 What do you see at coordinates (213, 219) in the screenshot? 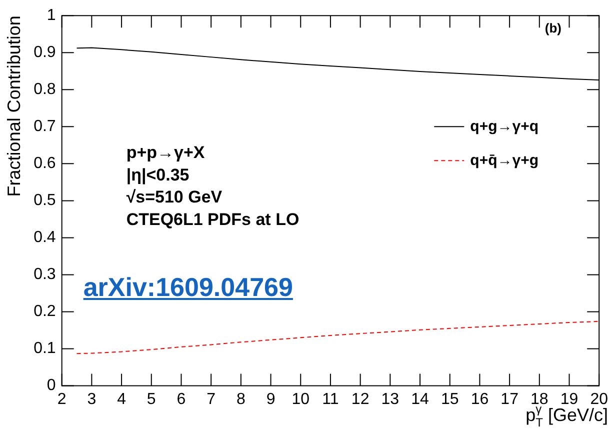
I see `annotation: CTEQ6L1 PDFs at LO` at bounding box center [213, 219].